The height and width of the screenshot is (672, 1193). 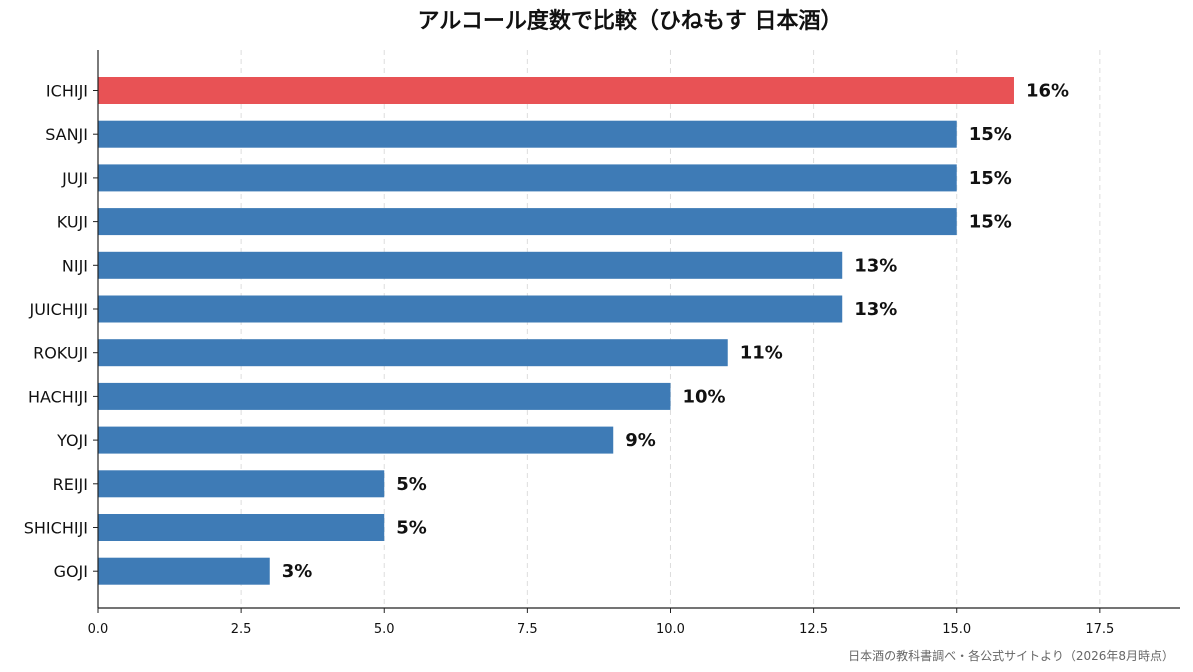 What do you see at coordinates (60, 353) in the screenshot?
I see `y-tick-label: ROKUJI` at bounding box center [60, 353].